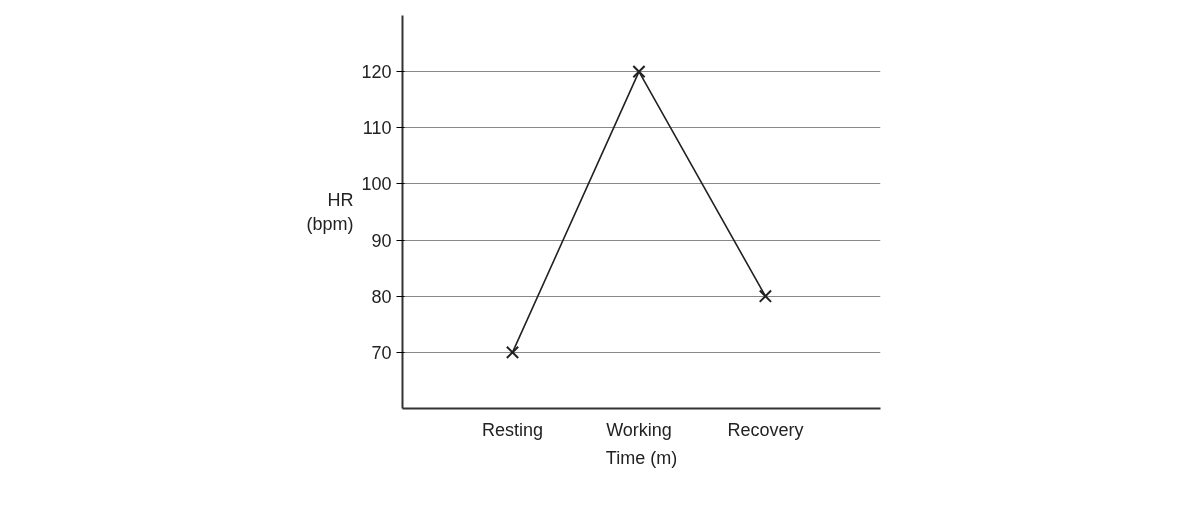 This screenshot has height=515, width=1200. What do you see at coordinates (330, 212) in the screenshot?
I see `y-axis-title: HR (bpm)` at bounding box center [330, 212].